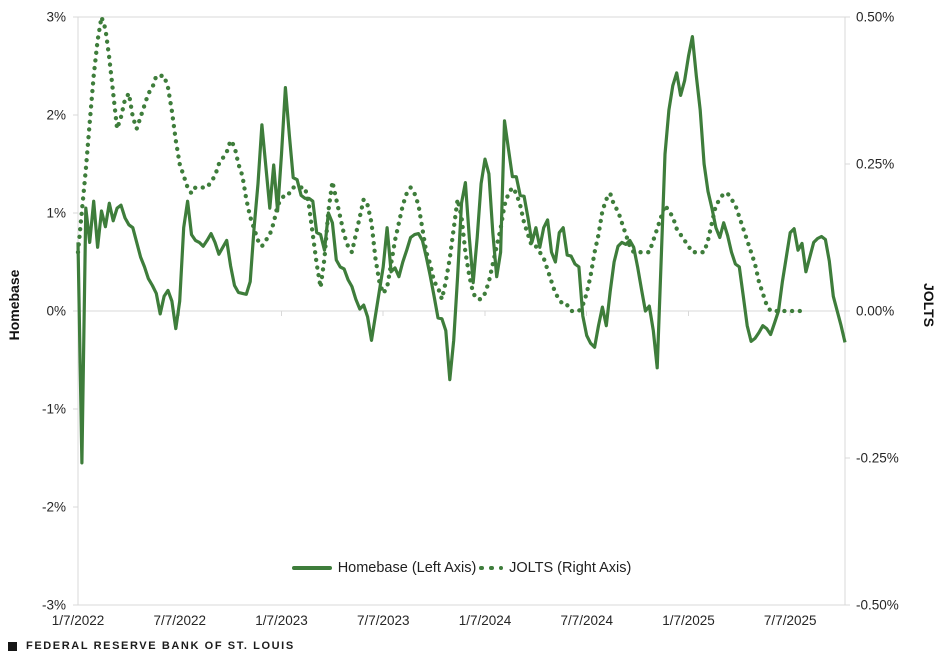 The image size is (945, 660). Describe the element at coordinates (586, 620) in the screenshot. I see `x-axis-tick-label: 7/7/2024` at that location.